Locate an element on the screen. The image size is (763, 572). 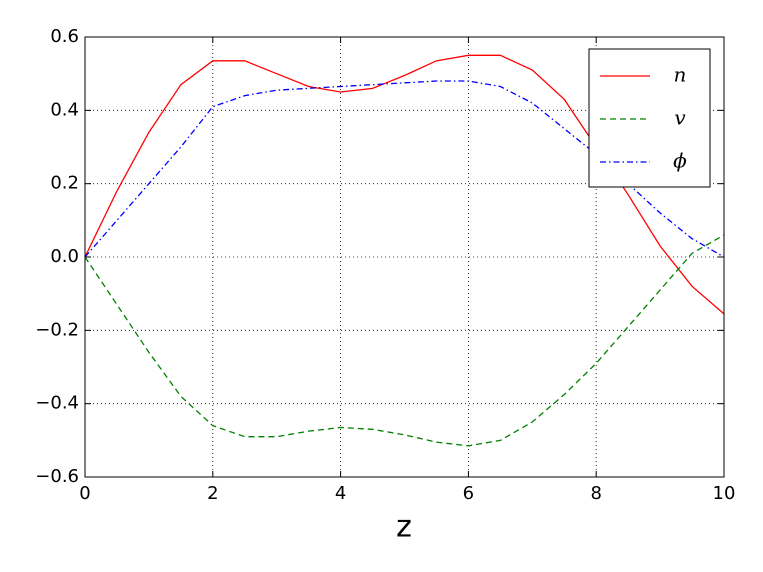
y-tick-label: 0.0 is located at coordinates (64, 256).